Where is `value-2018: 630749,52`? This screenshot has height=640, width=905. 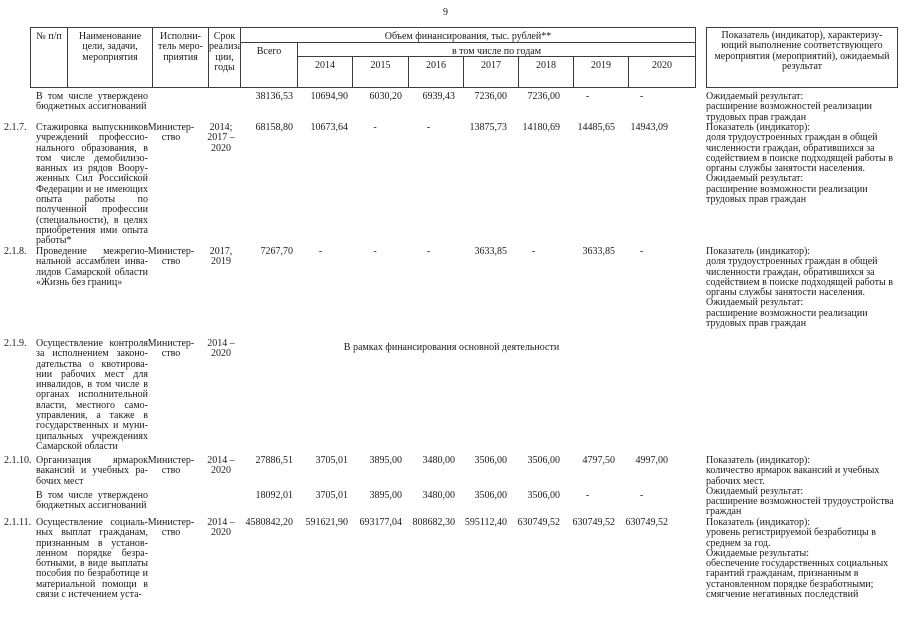
value-2018: 630749,52 is located at coordinates (539, 522).